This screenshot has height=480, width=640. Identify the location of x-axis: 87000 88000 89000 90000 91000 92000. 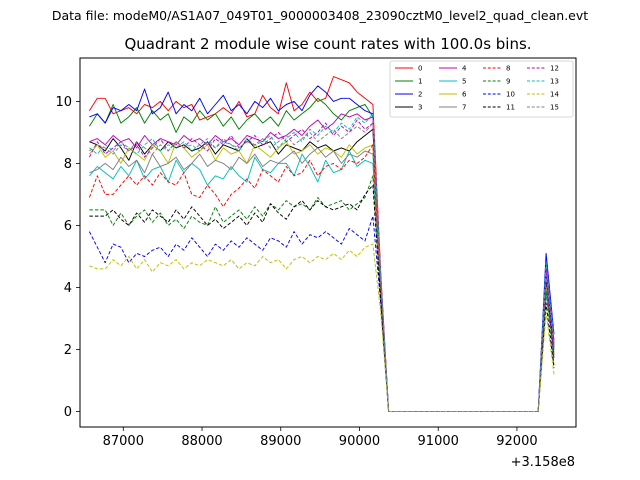
(320, 438).